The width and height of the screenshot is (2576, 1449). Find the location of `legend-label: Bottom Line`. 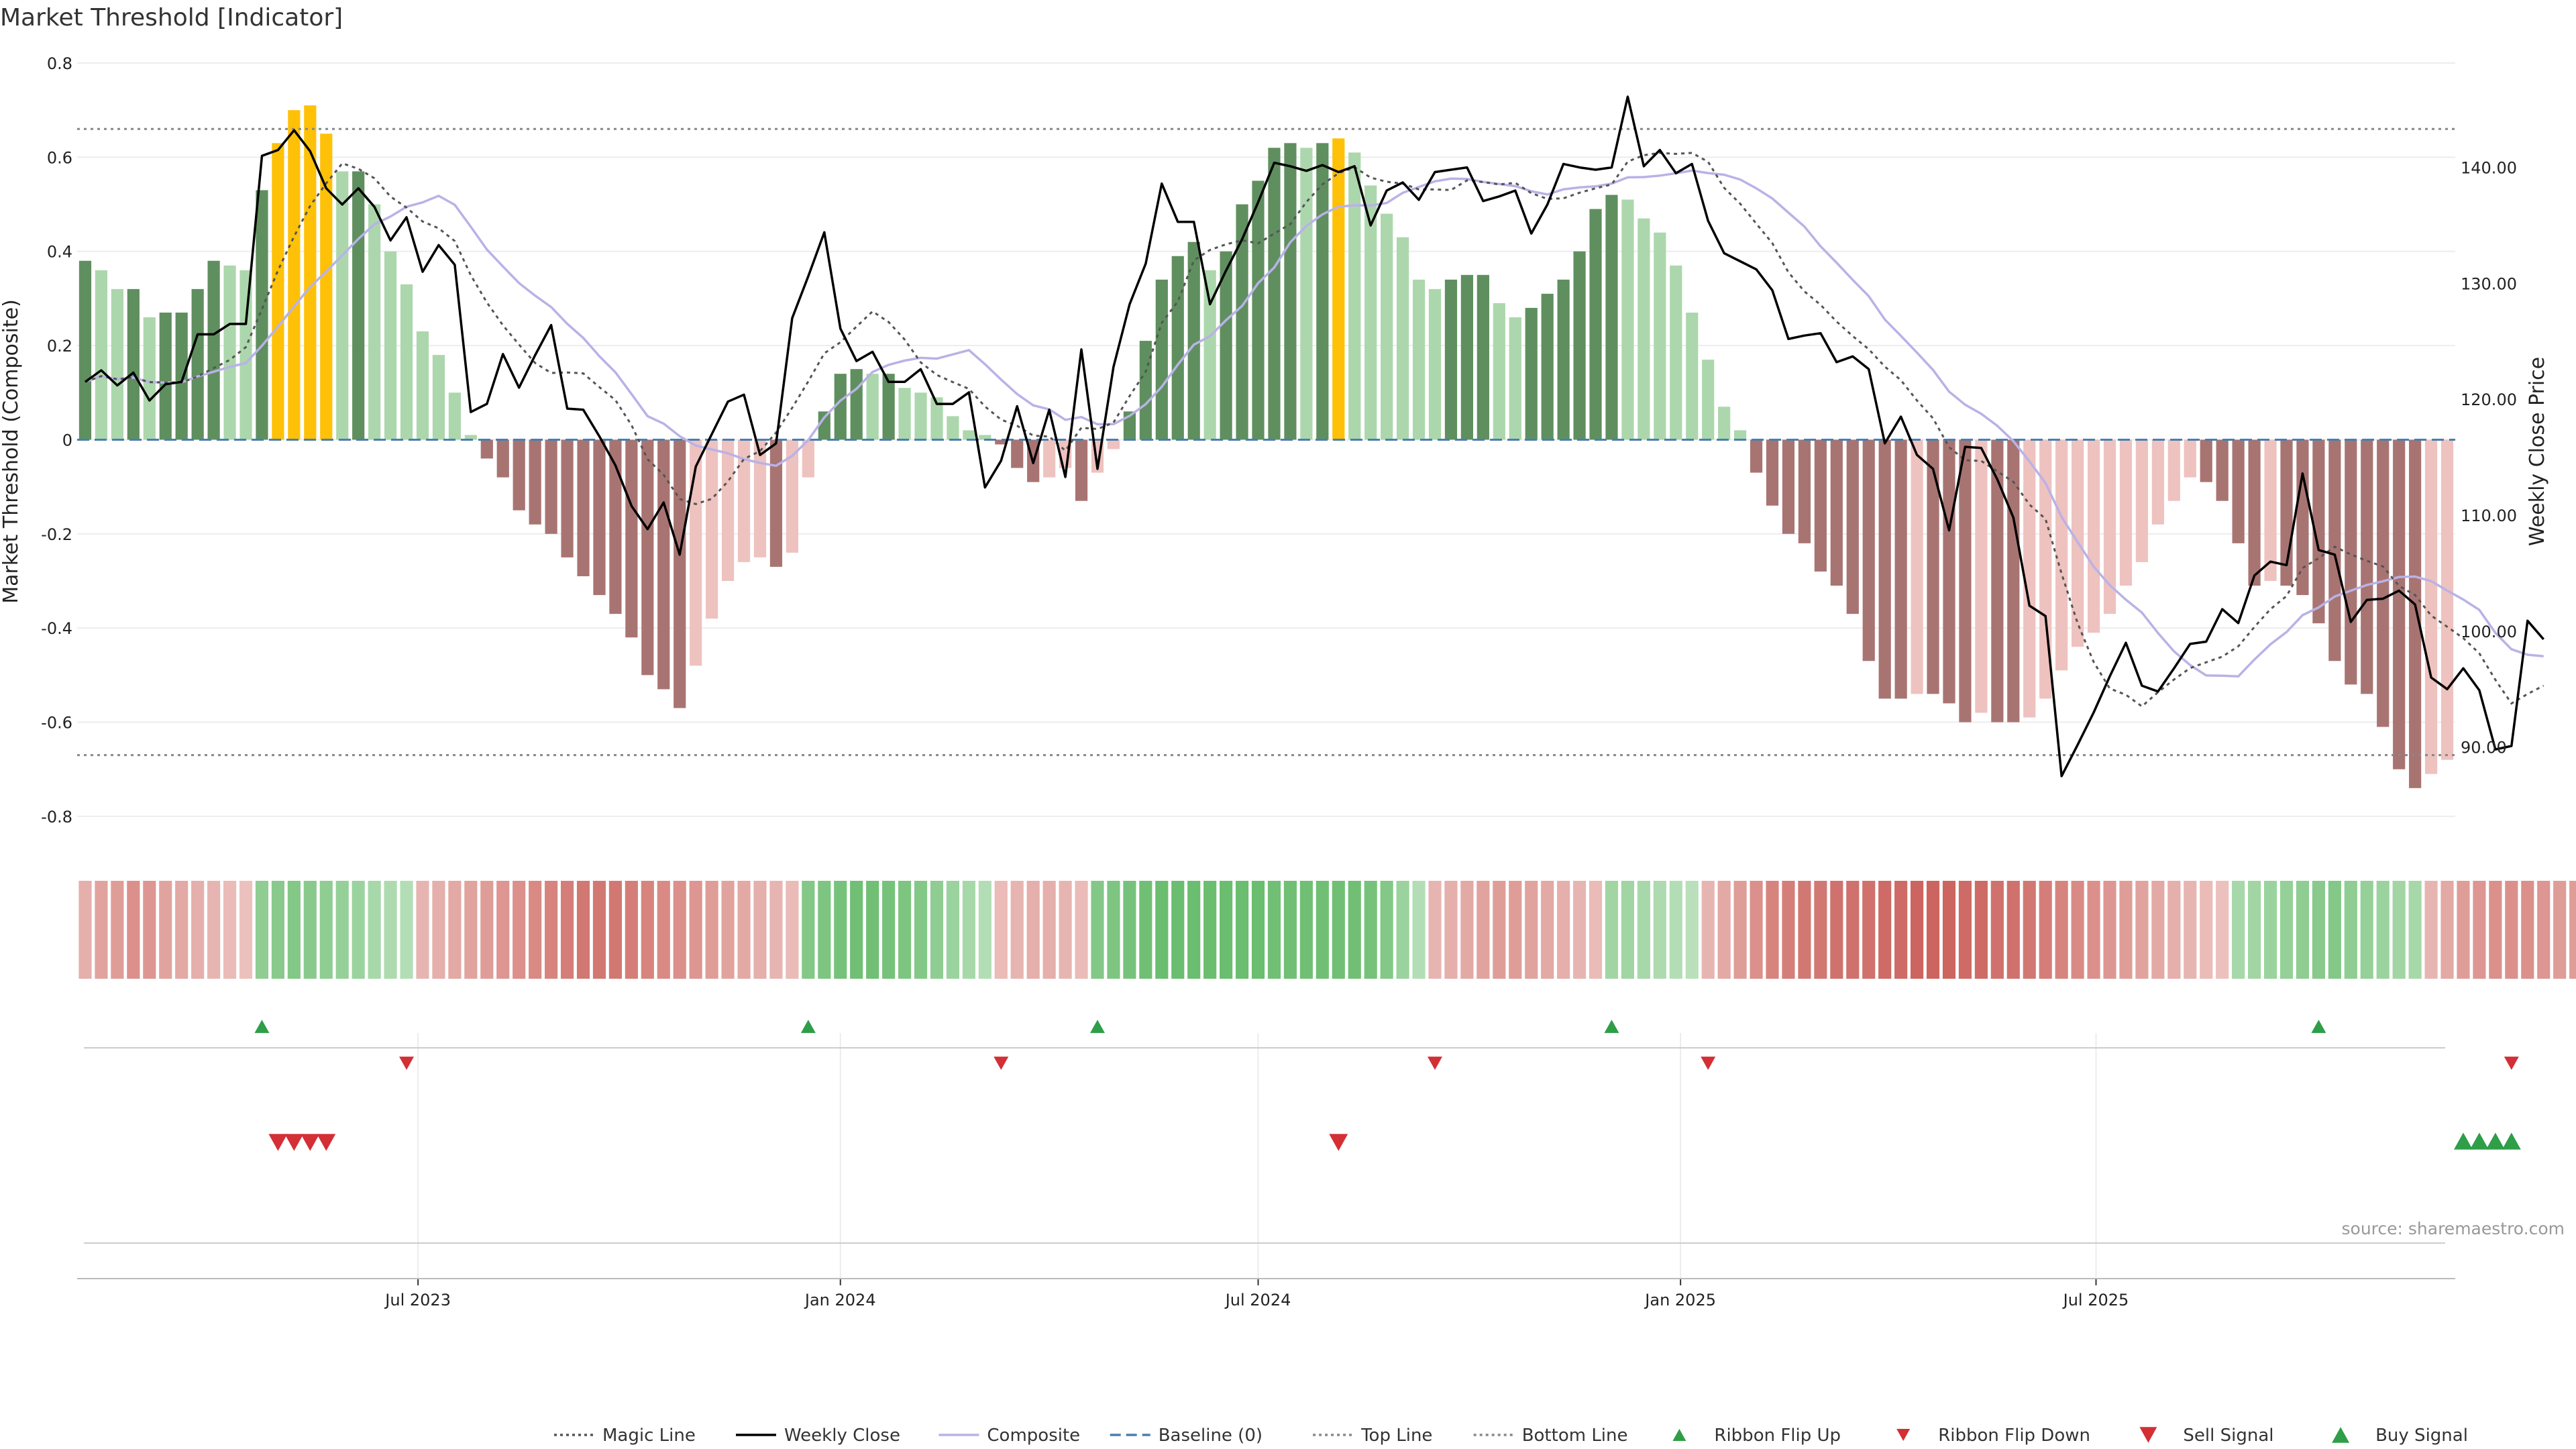

legend-label: Bottom Line is located at coordinates (1575, 1436).